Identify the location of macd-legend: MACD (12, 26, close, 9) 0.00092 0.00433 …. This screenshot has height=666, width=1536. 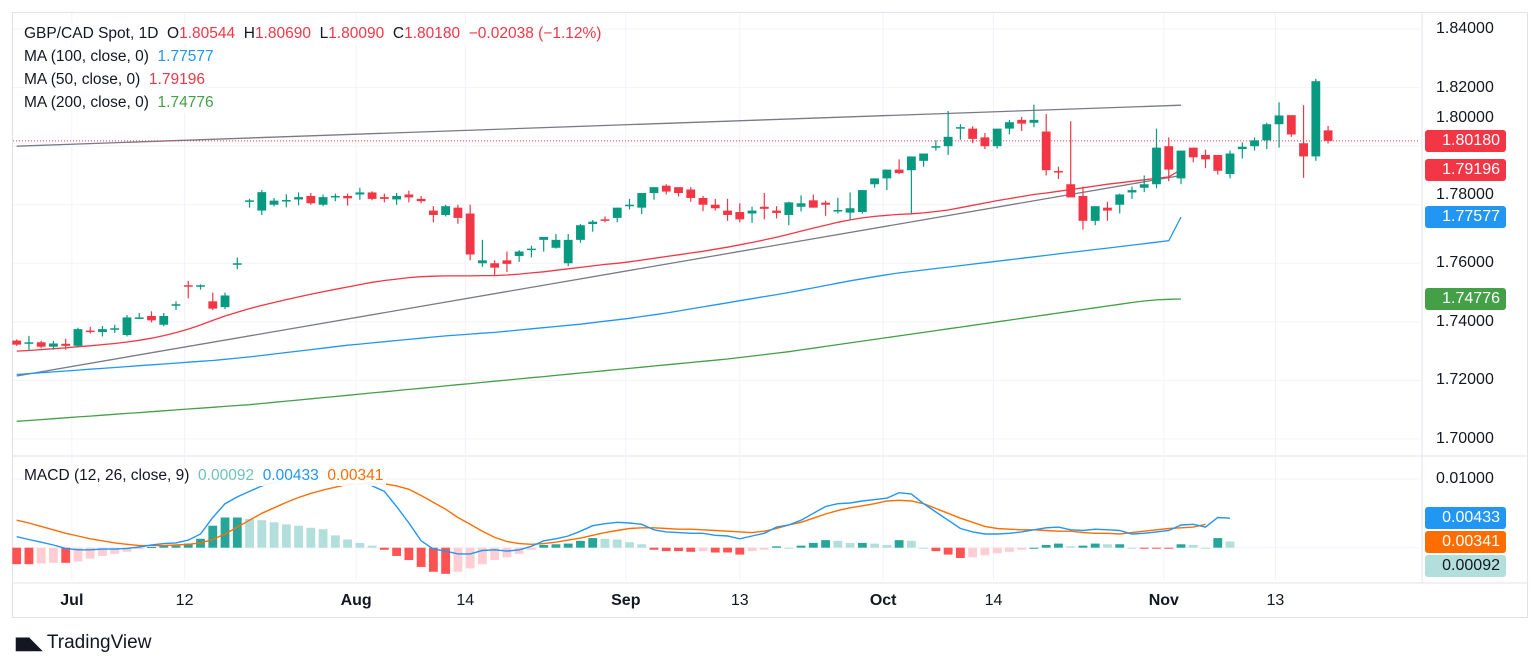
(205, 476).